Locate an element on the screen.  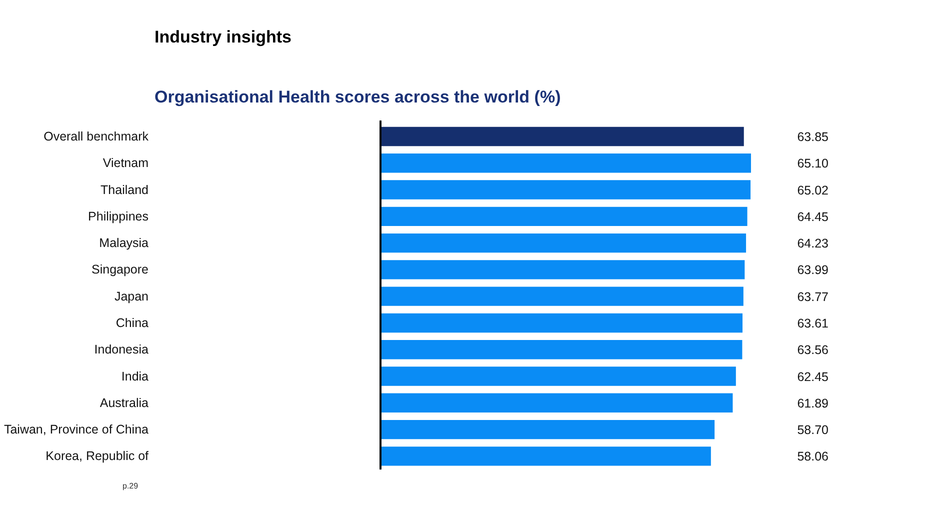
data-label: 64.23 is located at coordinates (813, 243).